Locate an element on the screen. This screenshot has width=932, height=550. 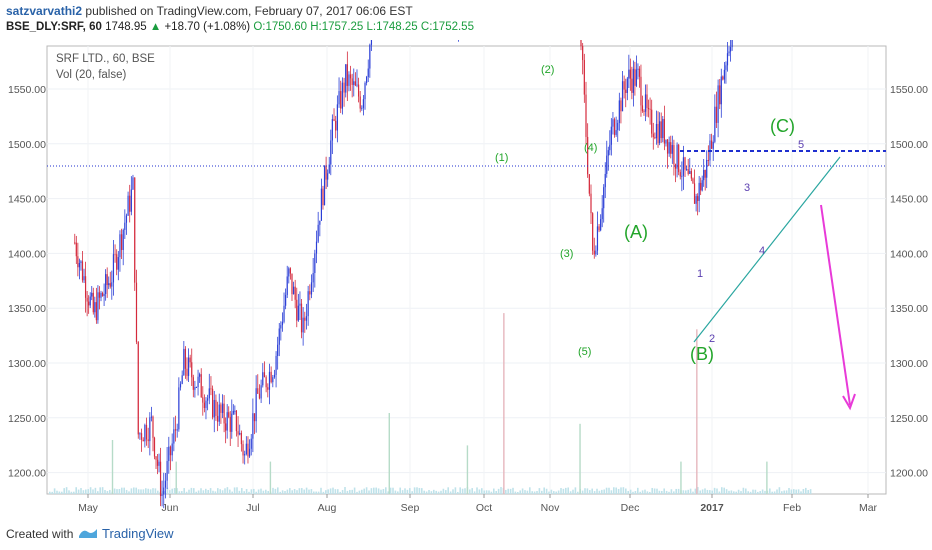
subwave-label-1: 1 is located at coordinates (700, 274).